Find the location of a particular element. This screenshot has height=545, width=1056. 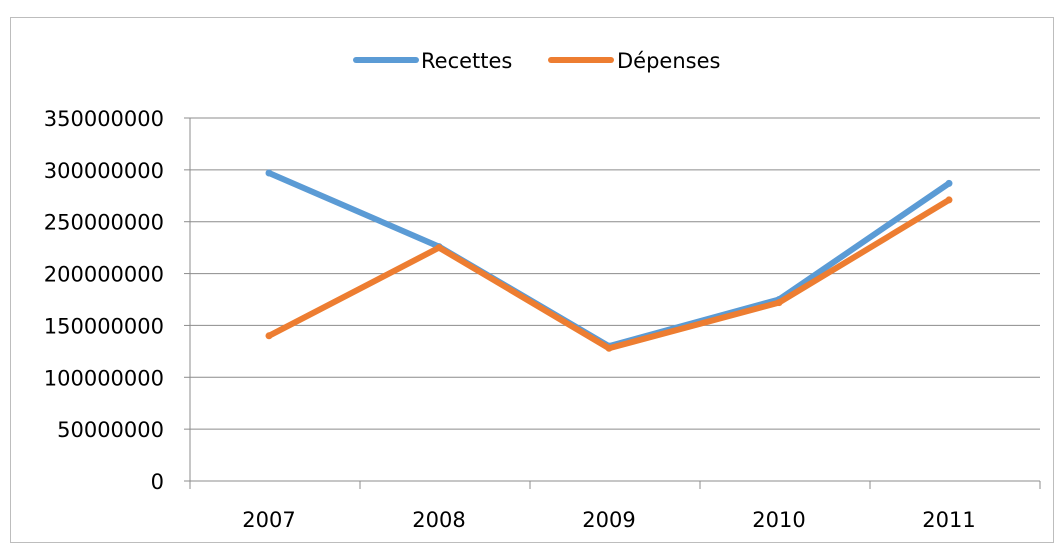

legend: Recettes Dépenses is located at coordinates (536, 61).